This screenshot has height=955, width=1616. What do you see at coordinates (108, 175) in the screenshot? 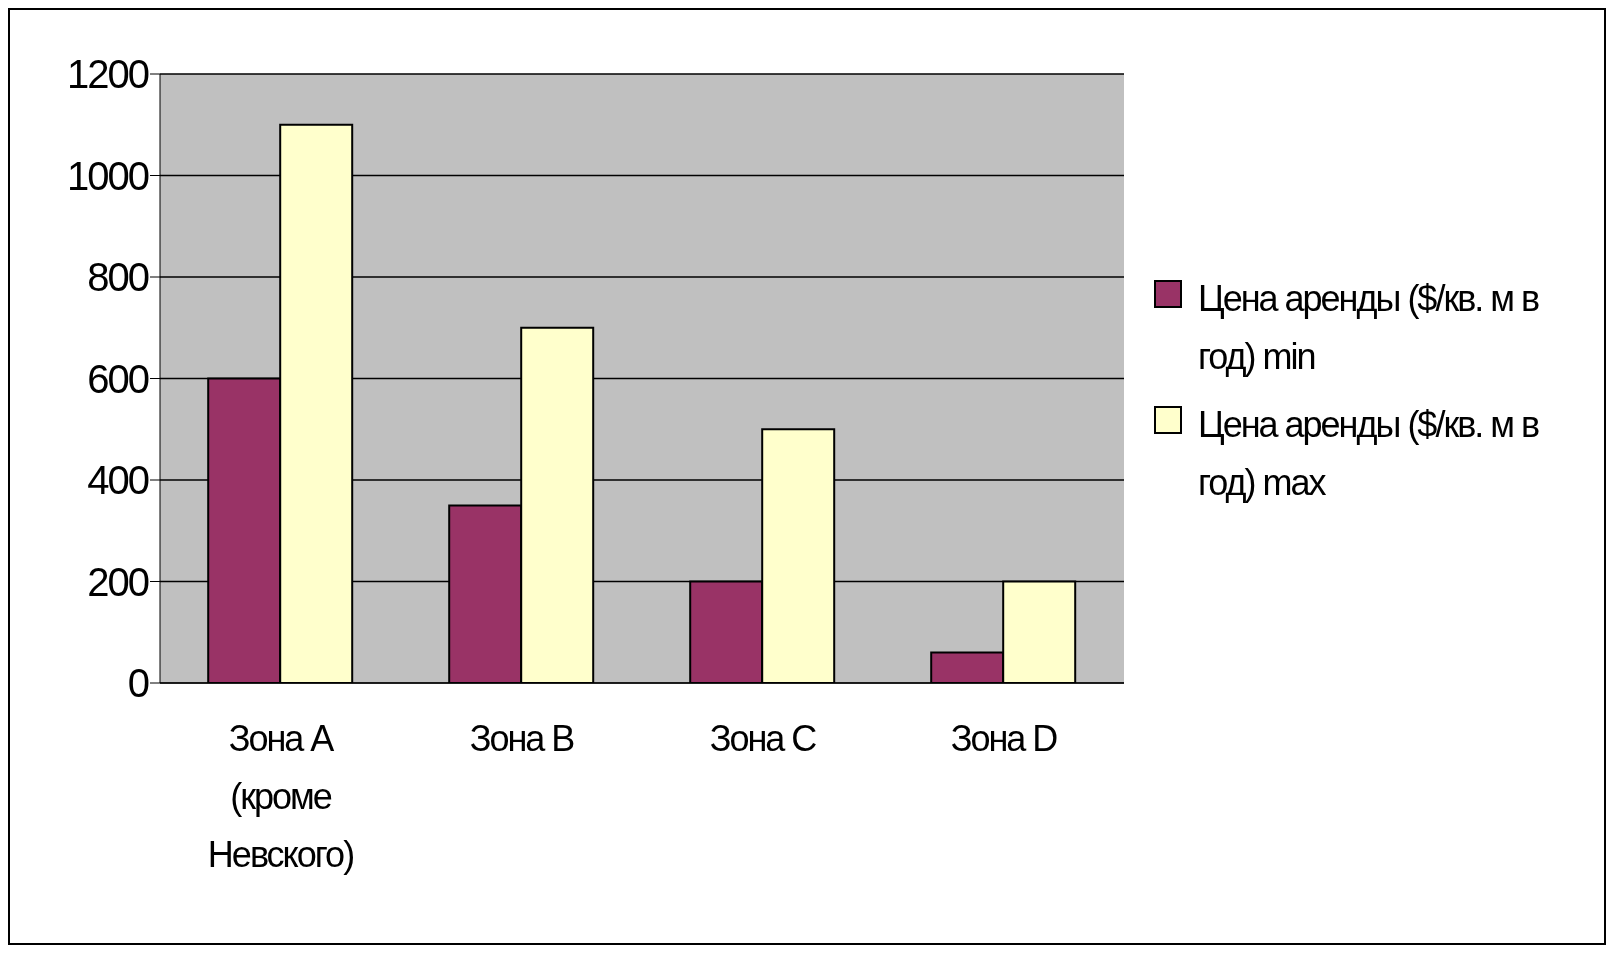
I see `y-tick-label: 1000` at bounding box center [108, 175].